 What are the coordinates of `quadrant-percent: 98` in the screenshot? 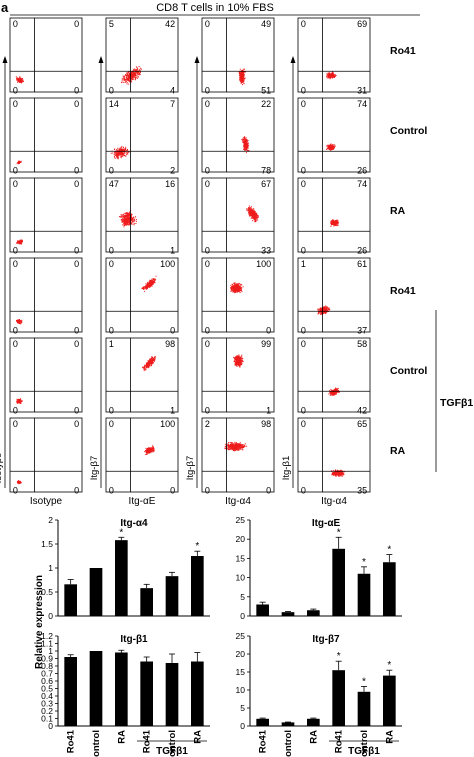 It's located at (170, 344).